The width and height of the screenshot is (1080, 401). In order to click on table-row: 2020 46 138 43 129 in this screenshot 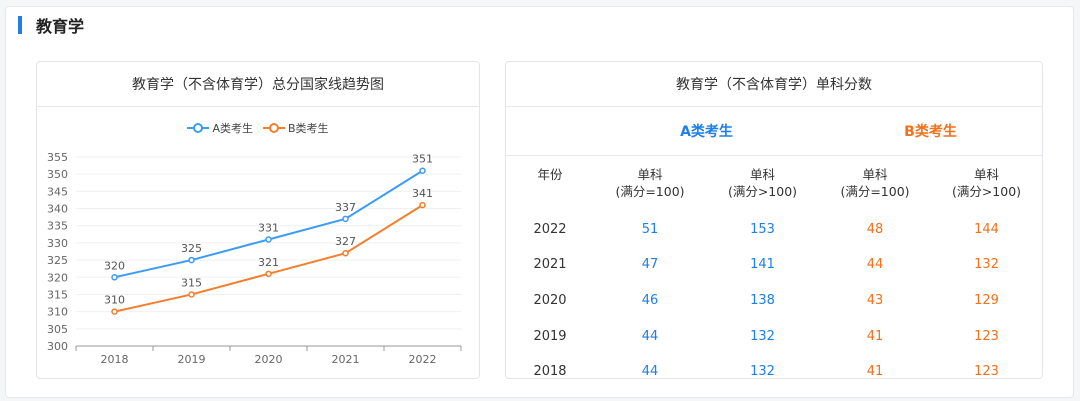, I will do `click(774, 301)`.